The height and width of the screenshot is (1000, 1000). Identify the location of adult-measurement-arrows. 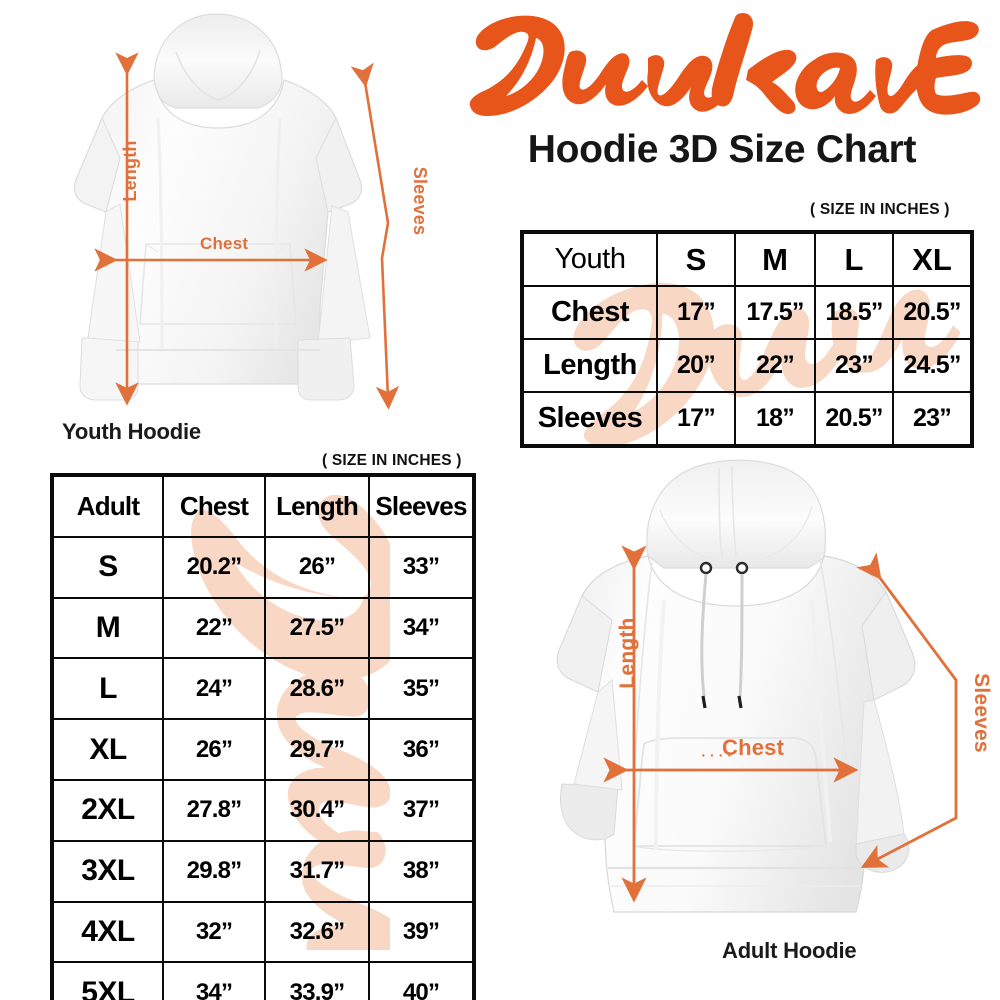
(780, 724).